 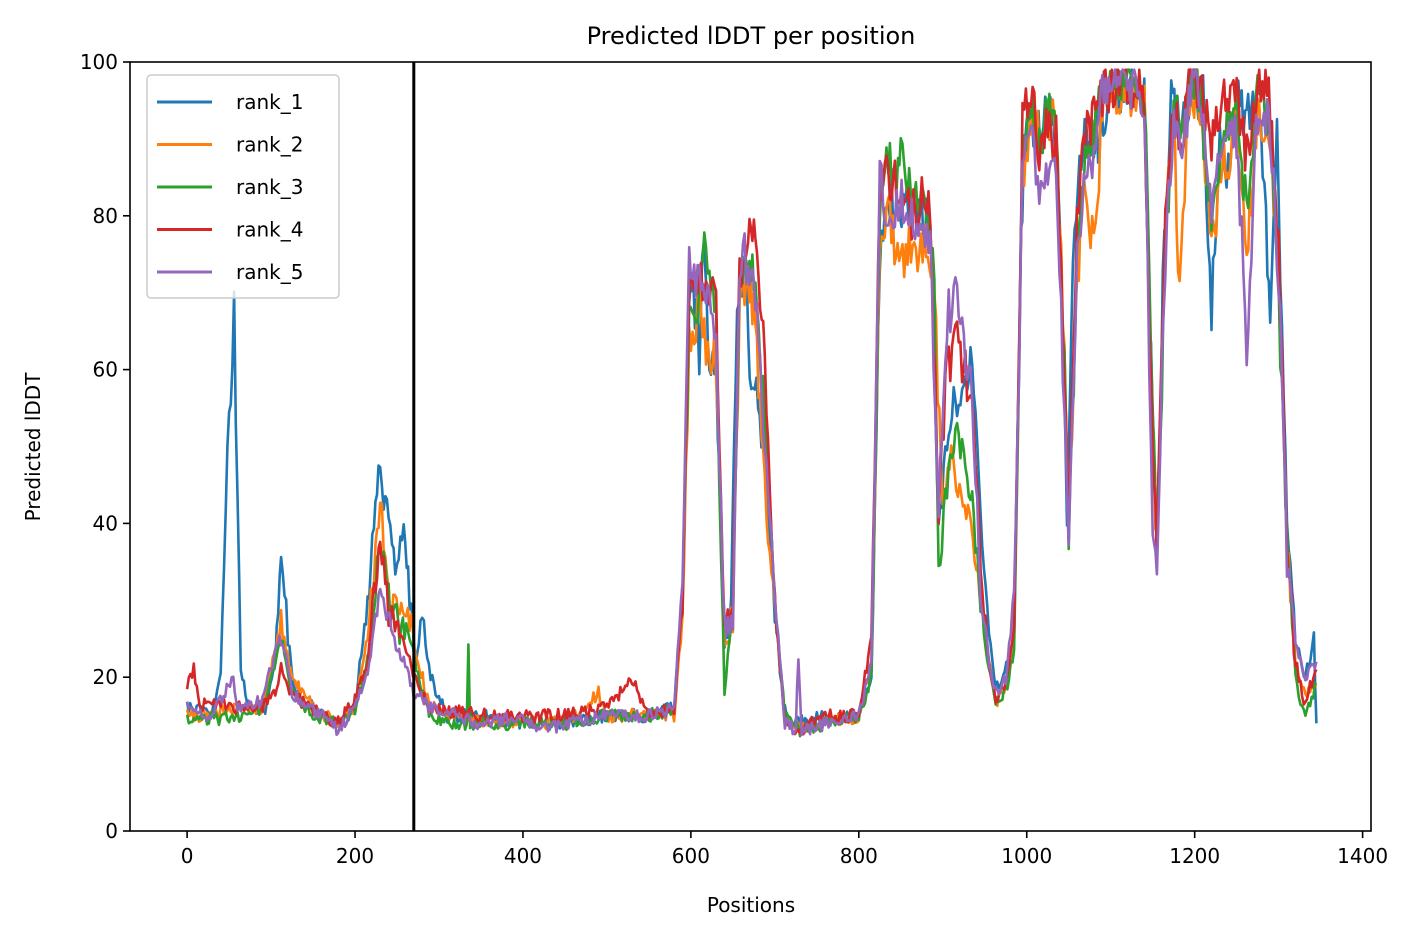 What do you see at coordinates (99, 62) in the screenshot?
I see `y-tick-label: 100` at bounding box center [99, 62].